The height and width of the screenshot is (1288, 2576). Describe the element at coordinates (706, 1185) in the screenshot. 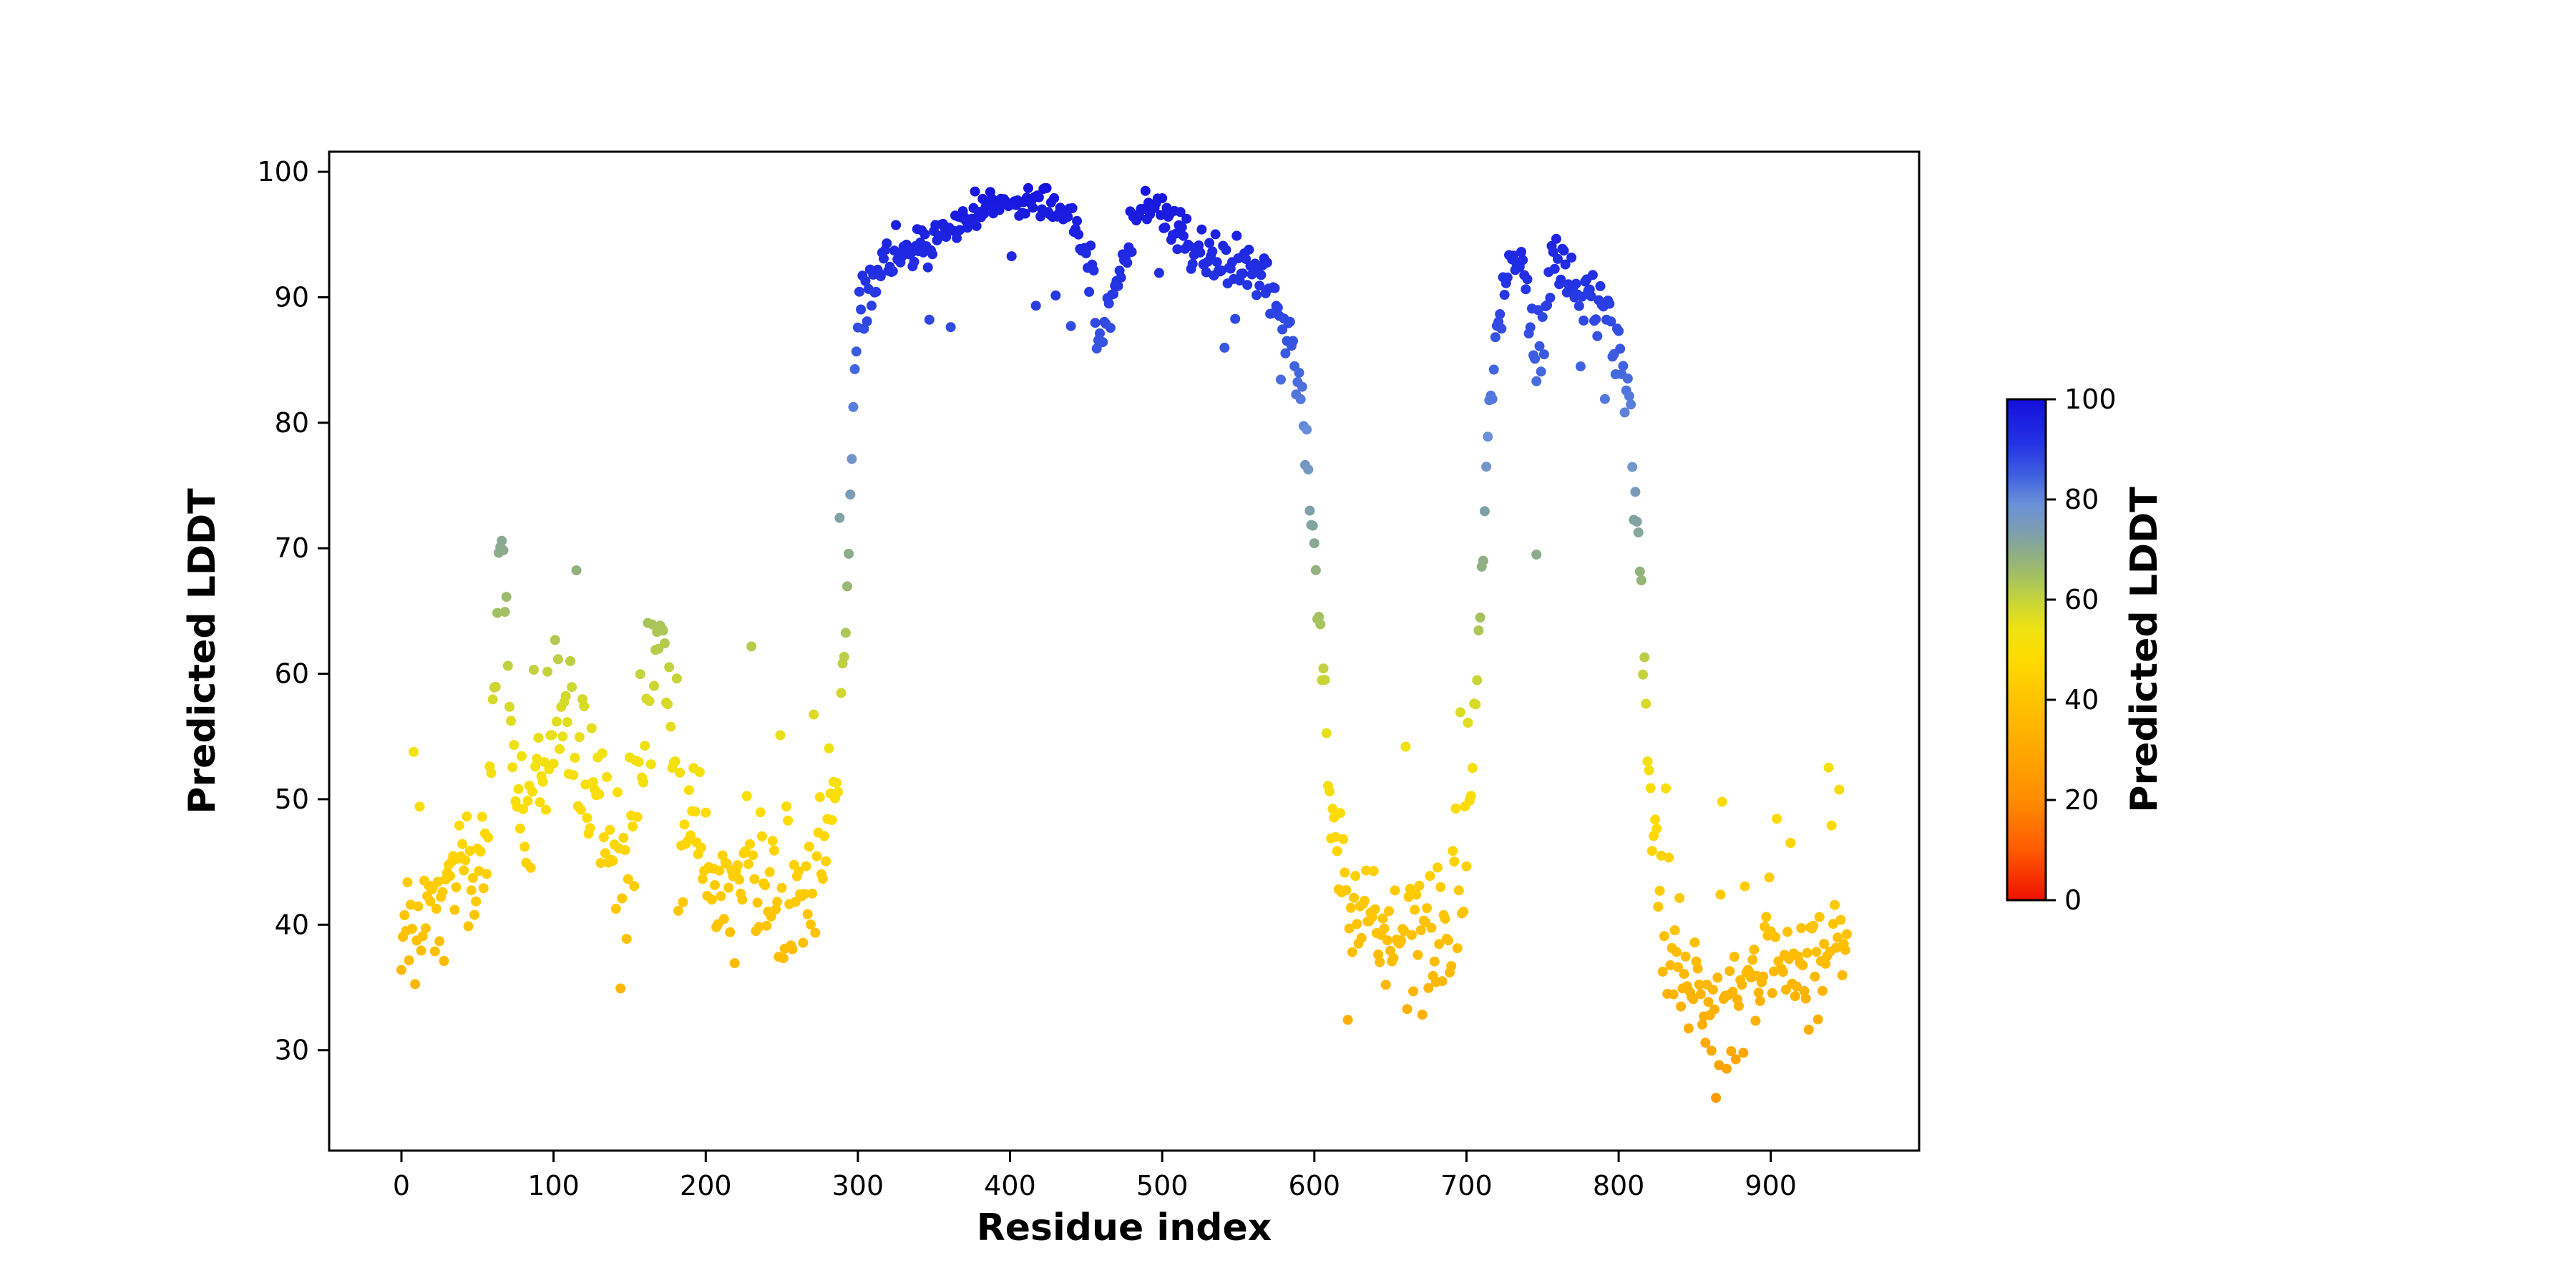

I see `x-axis-tick-label: 200` at that location.